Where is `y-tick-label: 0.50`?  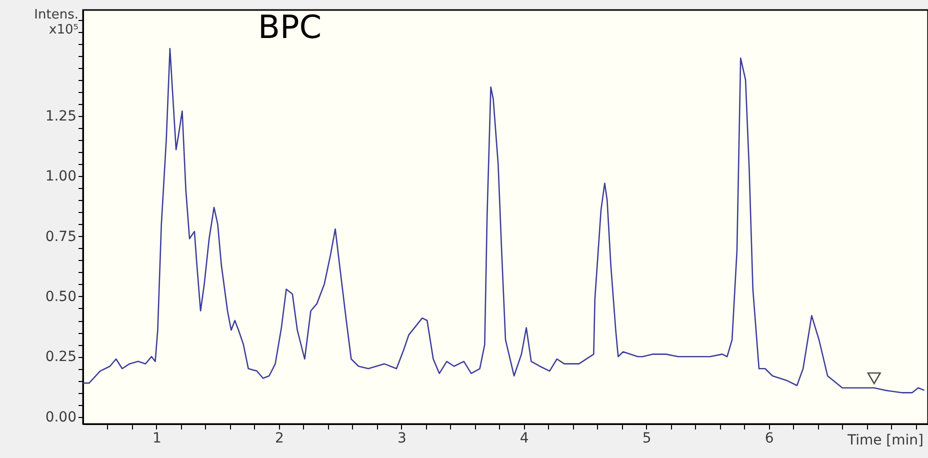 y-tick-label: 0.50 is located at coordinates (60, 296).